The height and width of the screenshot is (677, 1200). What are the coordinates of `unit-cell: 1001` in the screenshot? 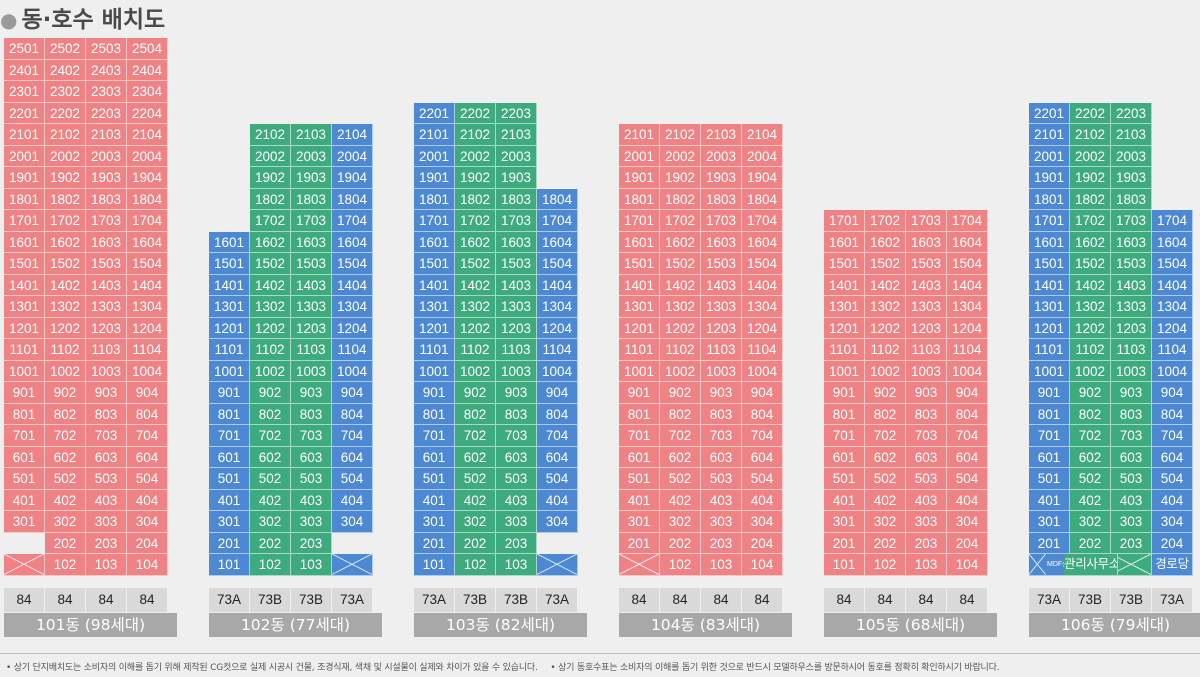 It's located at (229, 371).